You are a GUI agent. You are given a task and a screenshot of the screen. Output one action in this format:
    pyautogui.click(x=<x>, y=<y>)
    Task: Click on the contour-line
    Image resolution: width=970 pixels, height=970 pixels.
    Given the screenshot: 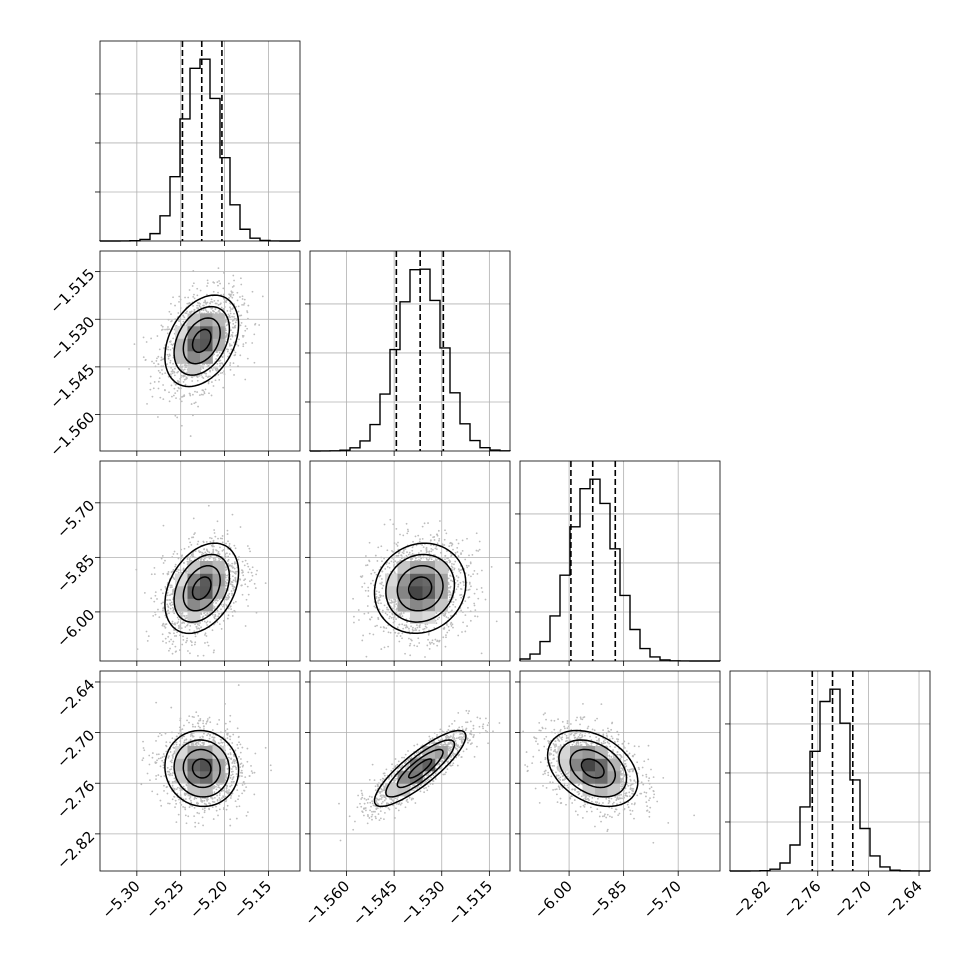 What is the action you would take?
    pyautogui.click(x=201, y=341)
    